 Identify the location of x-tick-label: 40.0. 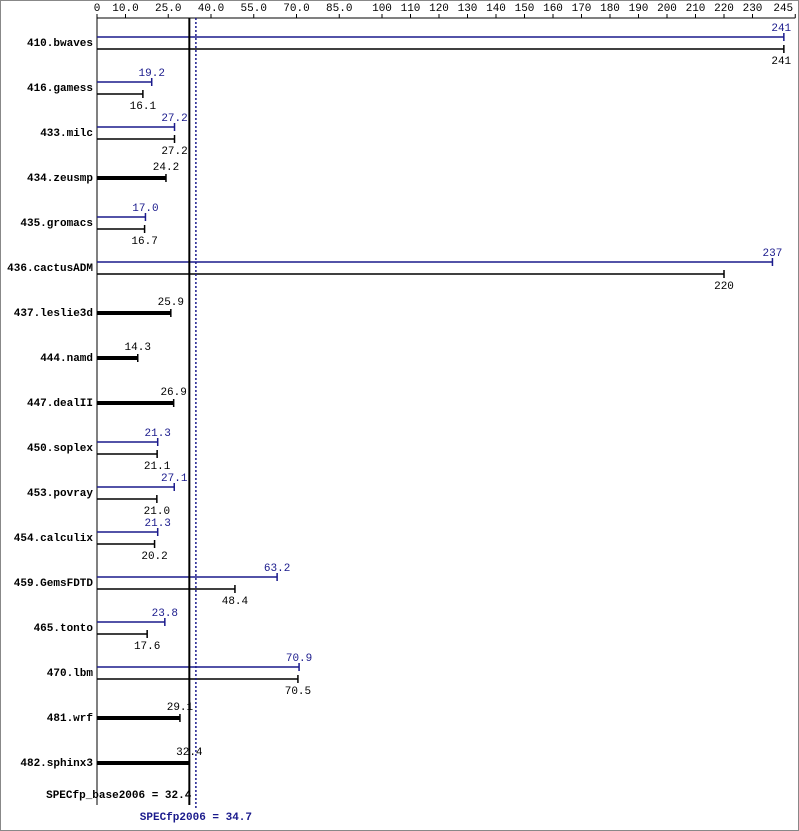
(211, 9).